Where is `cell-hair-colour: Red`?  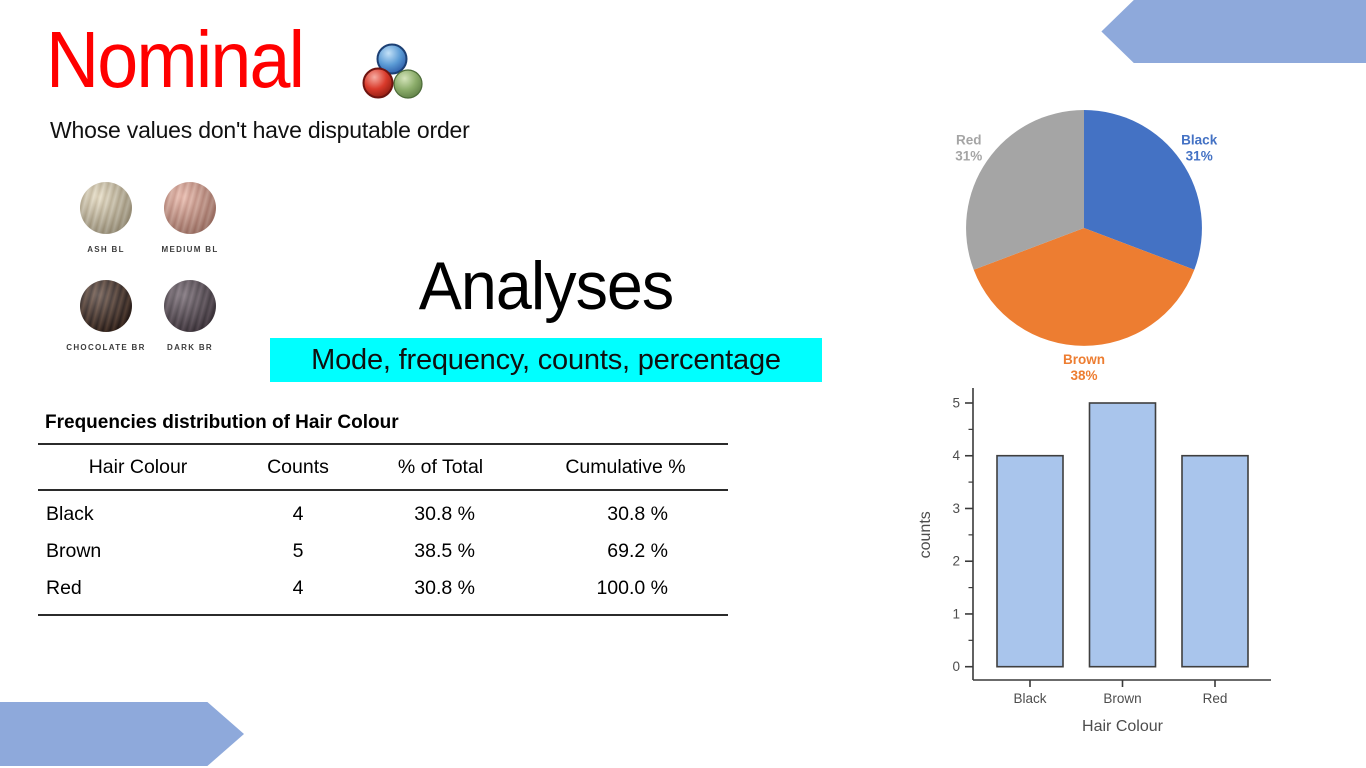 cell-hair-colour: Red is located at coordinates (138, 593).